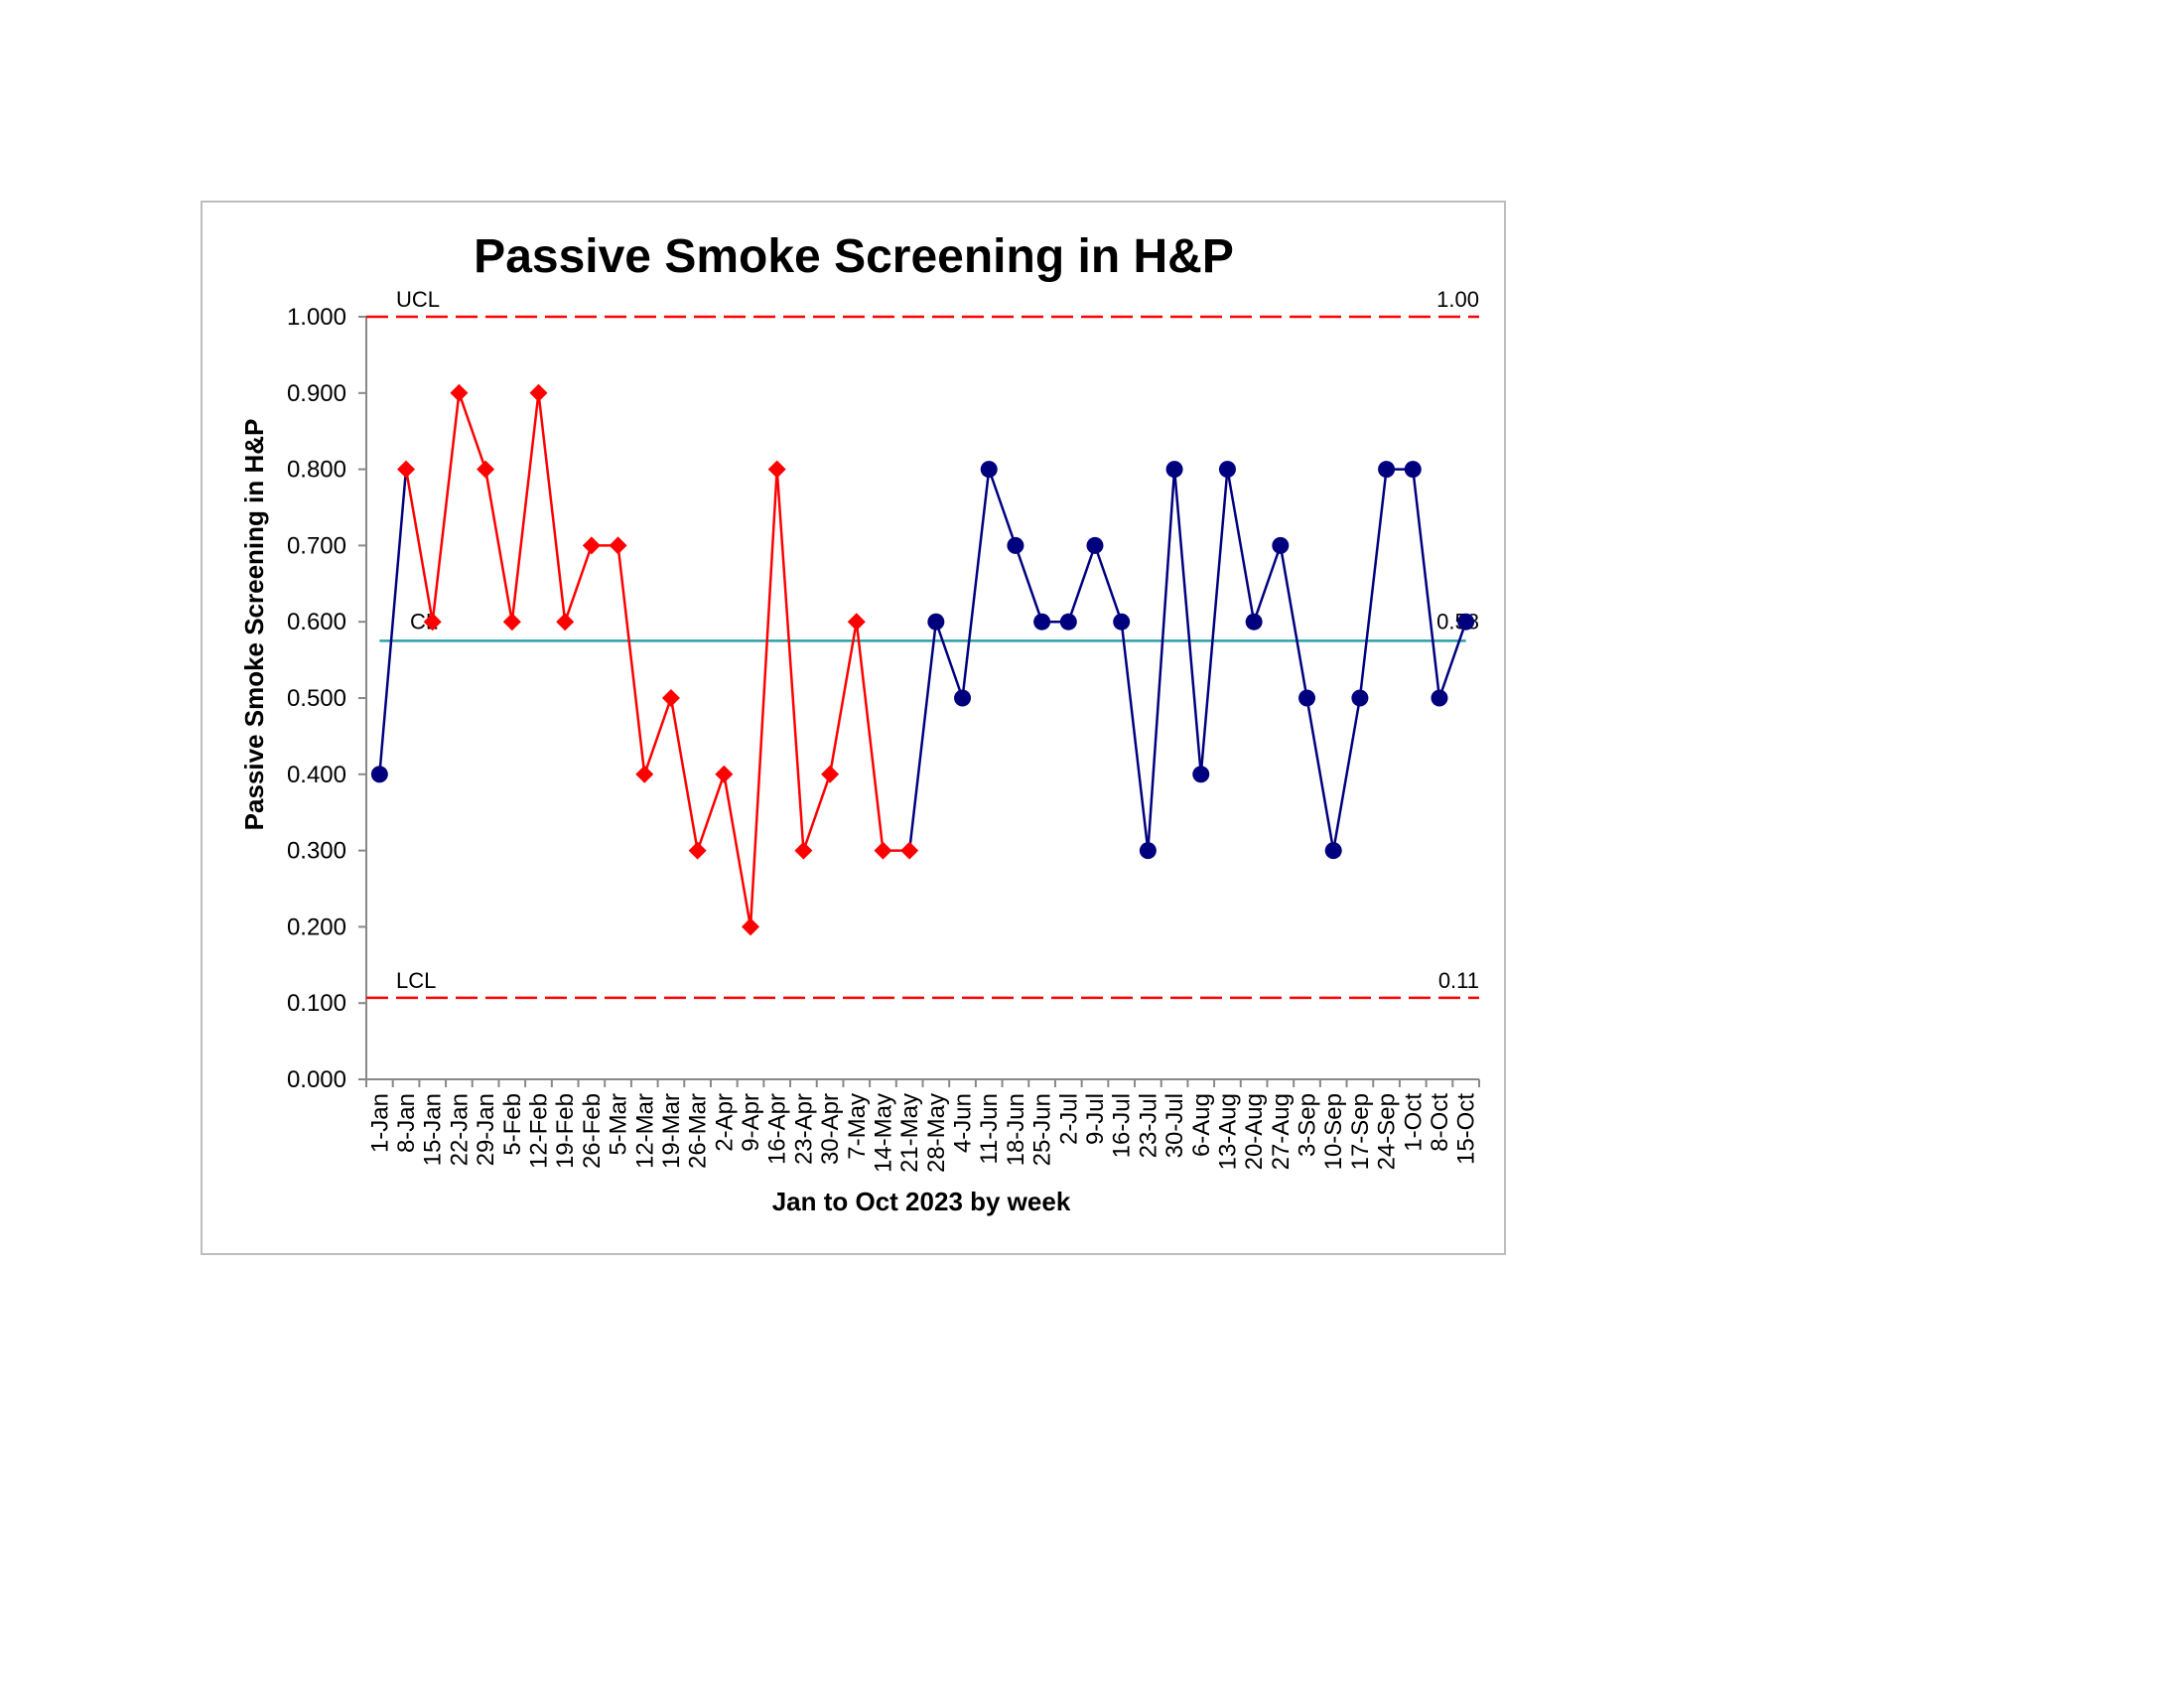 The height and width of the screenshot is (1688, 2184). What do you see at coordinates (1042, 1129) in the screenshot?
I see `x-tick-label: 25-Jun` at bounding box center [1042, 1129].